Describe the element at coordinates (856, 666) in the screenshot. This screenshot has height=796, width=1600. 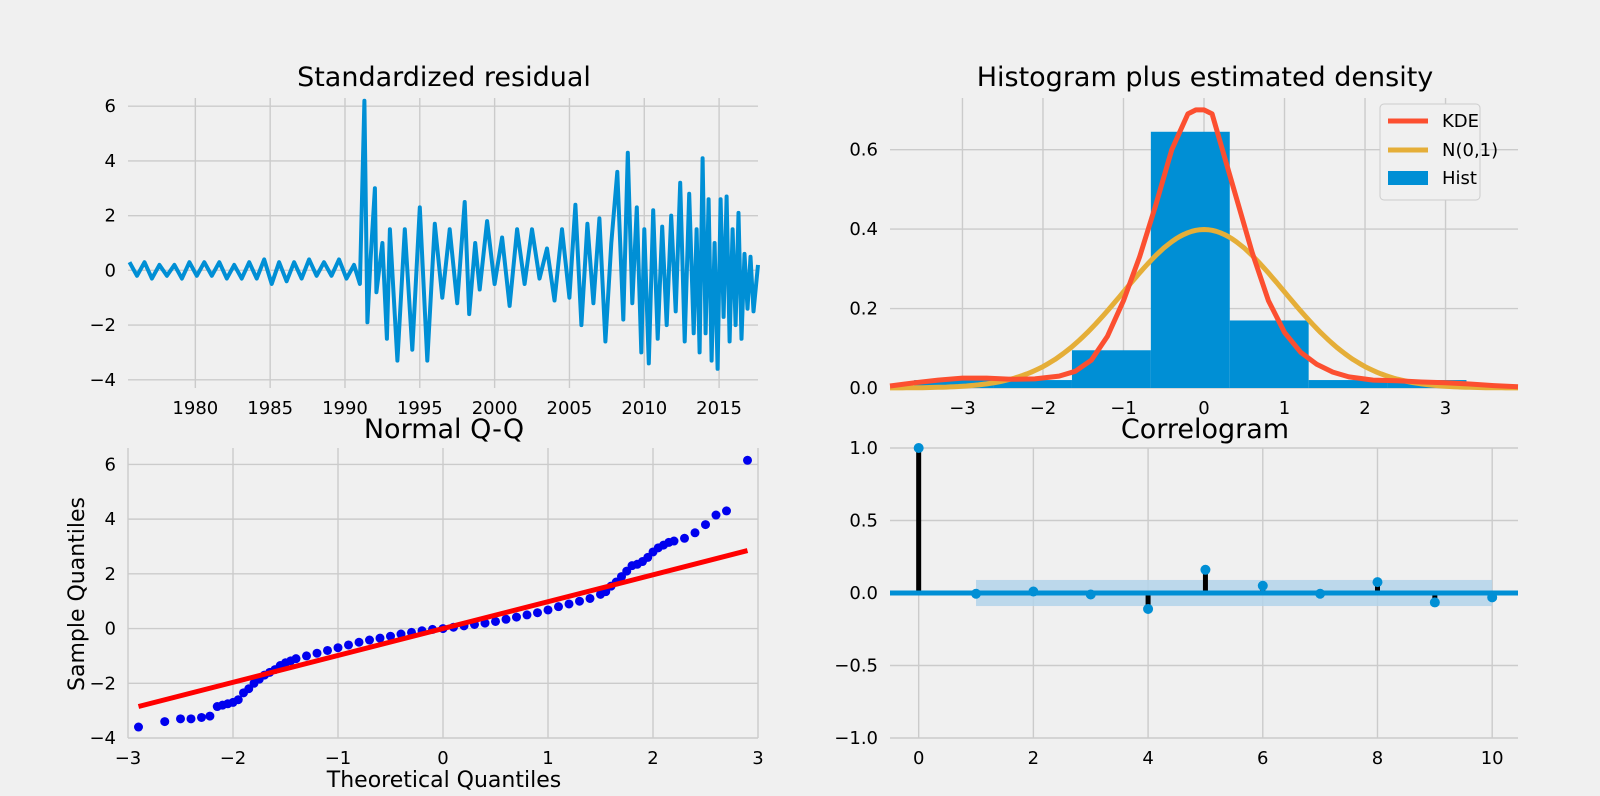
I see `correlogram-ytick-label: −0.5` at that location.